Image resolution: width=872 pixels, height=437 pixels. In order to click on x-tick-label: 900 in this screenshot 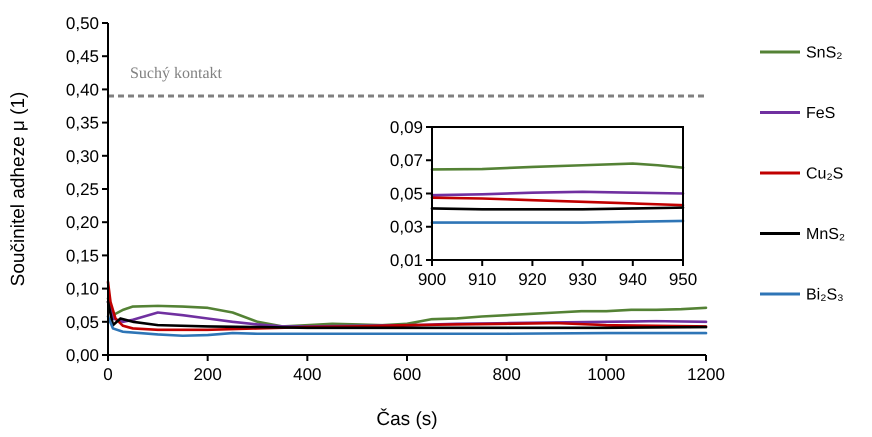, I will do `click(432, 279)`.